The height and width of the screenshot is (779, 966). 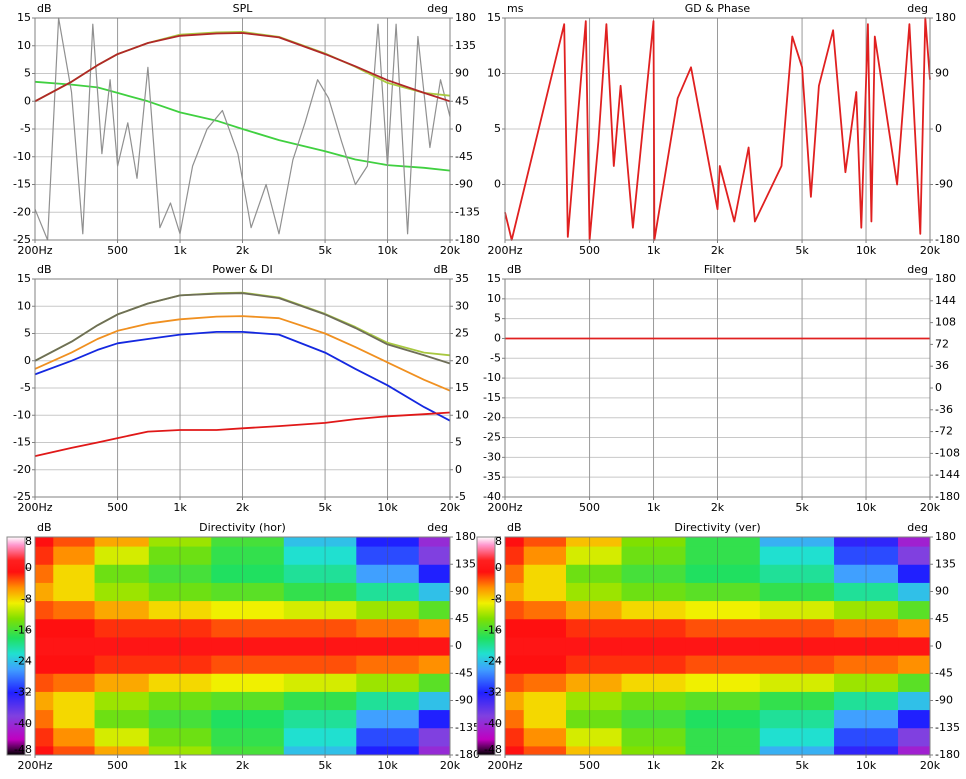 What do you see at coordinates (492, 377) in the screenshot?
I see `y-tick-label: -10` at bounding box center [492, 377].